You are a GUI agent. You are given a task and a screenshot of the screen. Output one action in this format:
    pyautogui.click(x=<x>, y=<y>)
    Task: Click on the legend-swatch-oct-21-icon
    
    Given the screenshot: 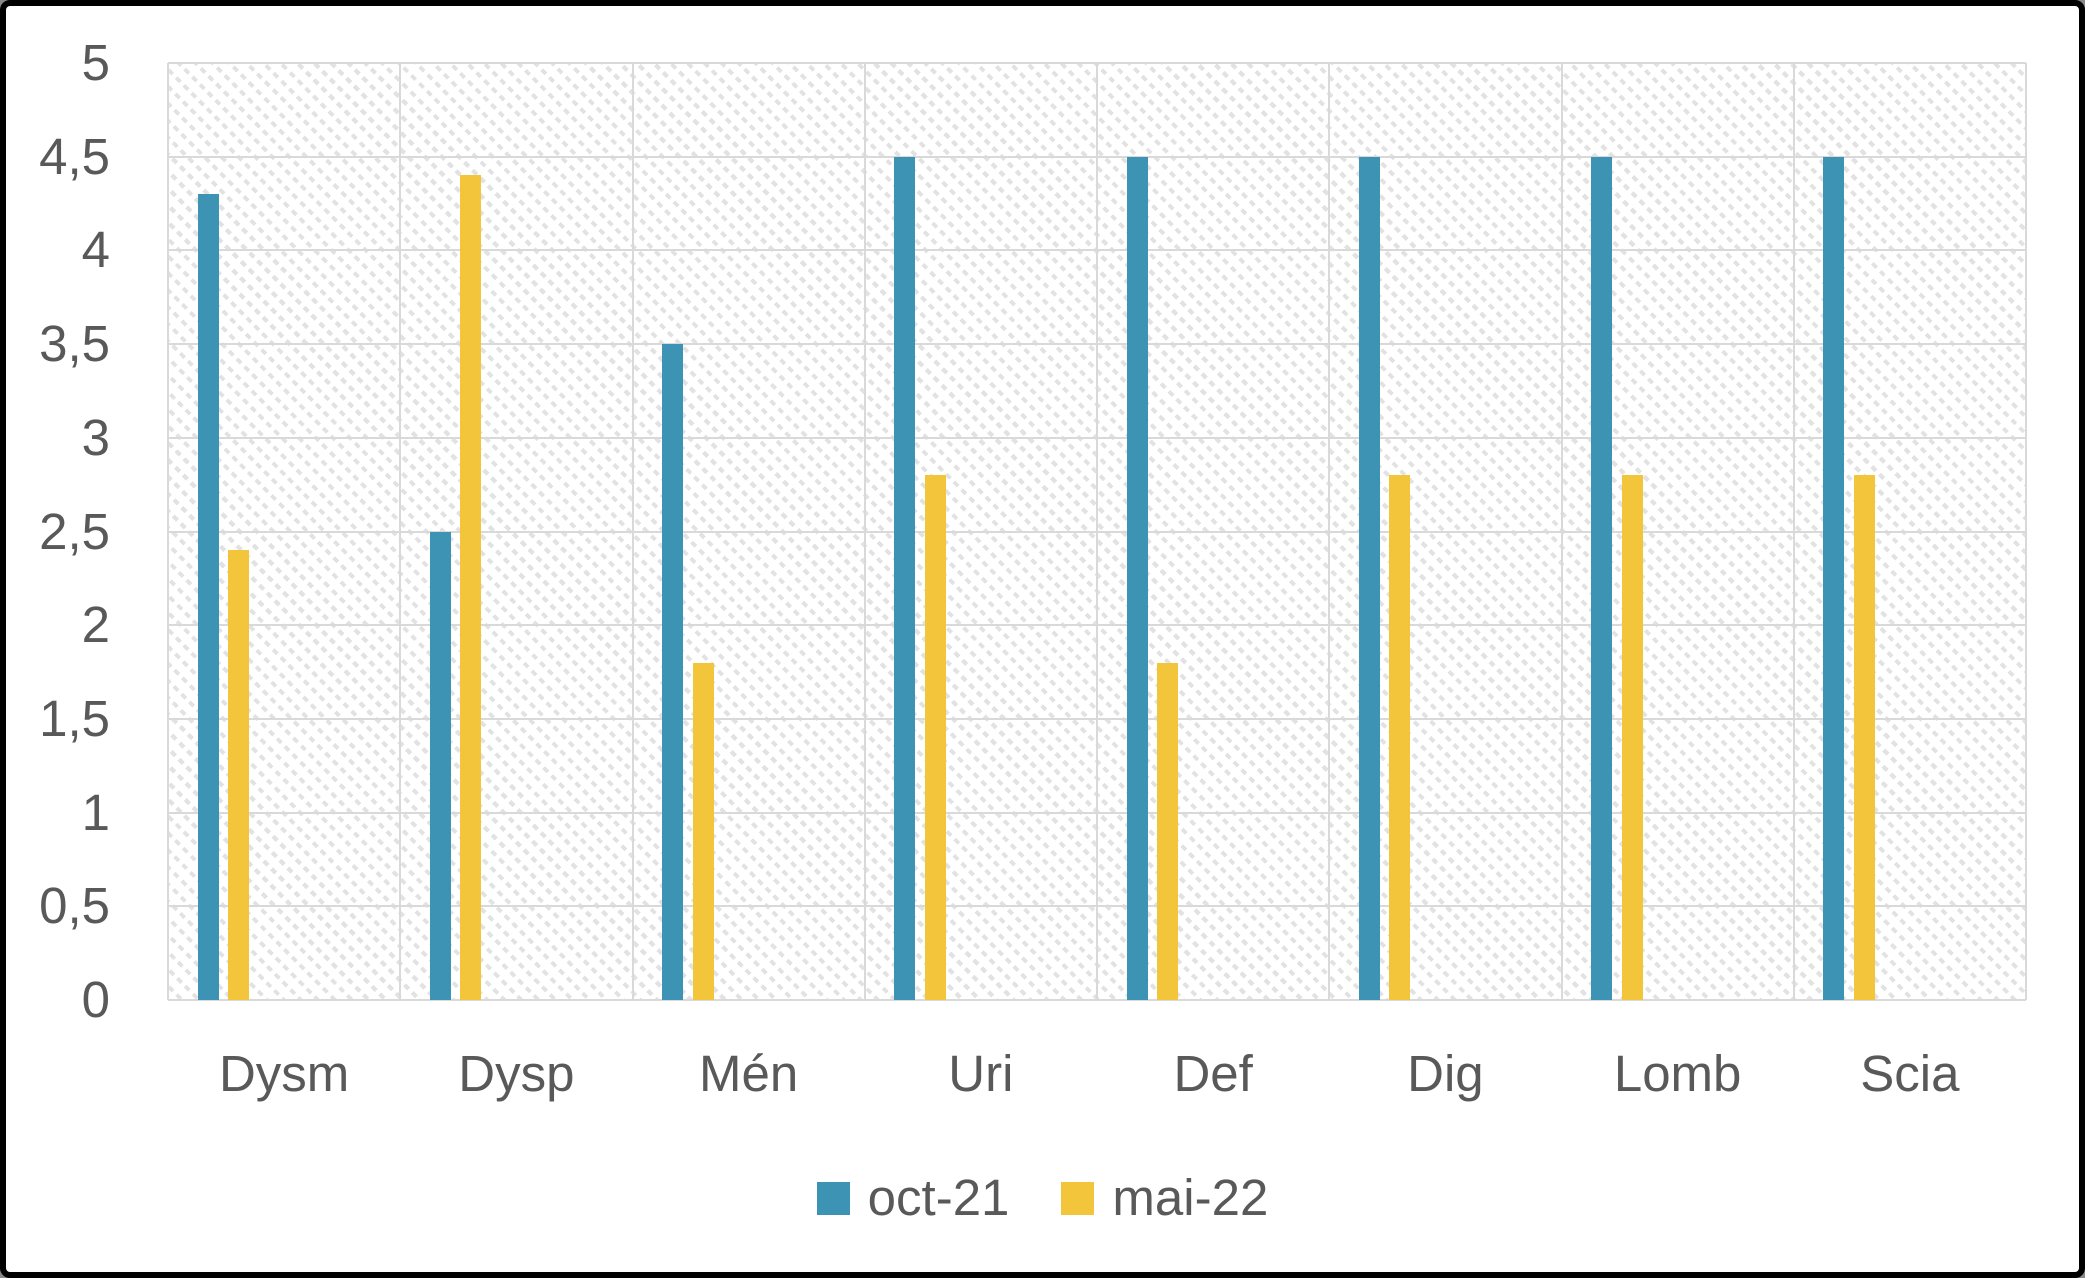 What is the action you would take?
    pyautogui.click(x=833, y=1198)
    